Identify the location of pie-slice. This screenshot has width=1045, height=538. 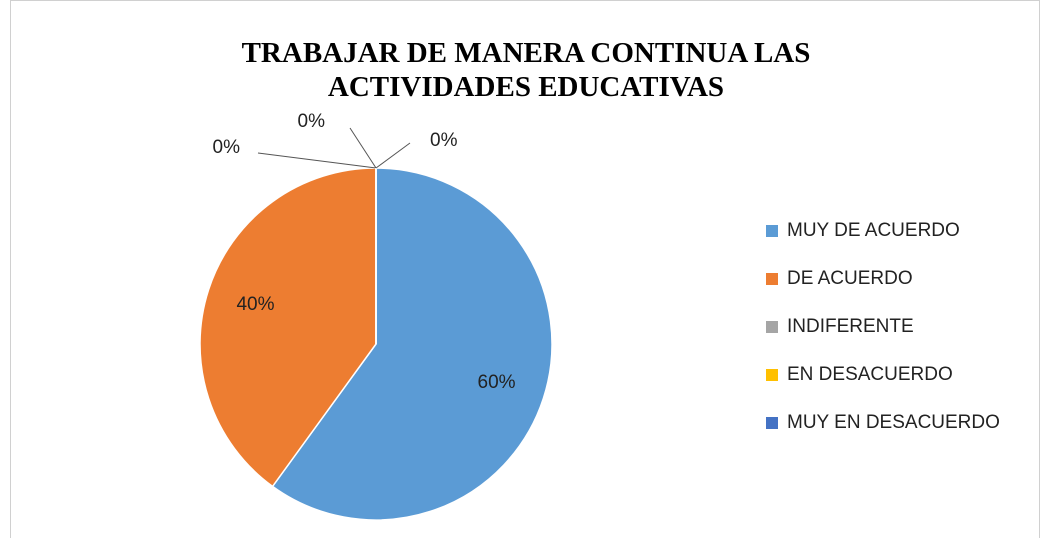
(288, 327).